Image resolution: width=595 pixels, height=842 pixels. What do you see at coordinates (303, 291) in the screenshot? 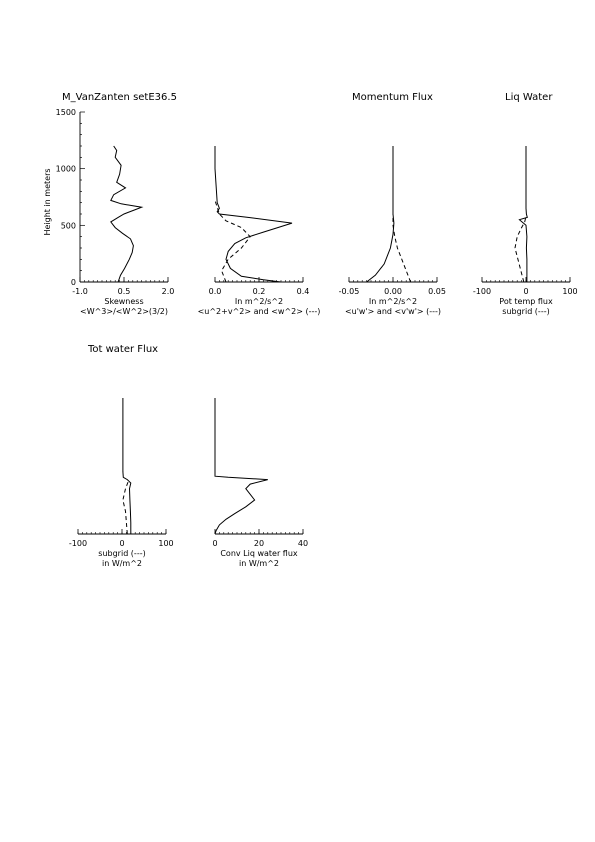
I see `x-tick-label: 0.4` at bounding box center [303, 291].